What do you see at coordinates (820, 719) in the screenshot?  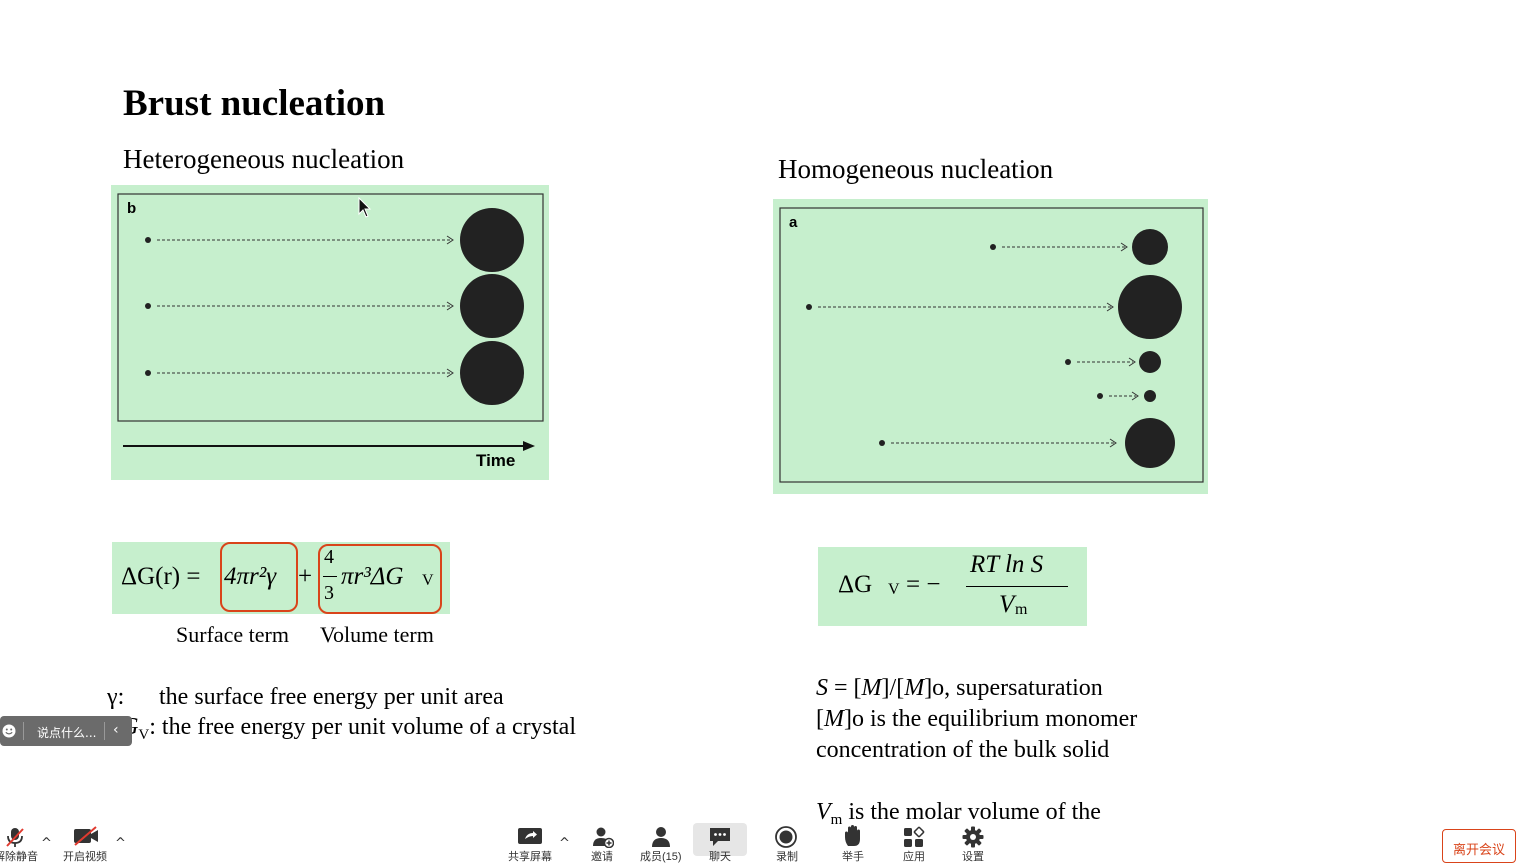 I see `mo-part: [` at bounding box center [820, 719].